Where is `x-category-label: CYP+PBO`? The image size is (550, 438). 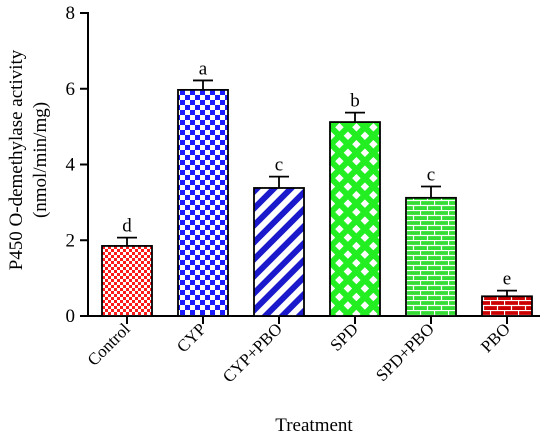
x-category-label: CYP+PBO is located at coordinates (252, 352).